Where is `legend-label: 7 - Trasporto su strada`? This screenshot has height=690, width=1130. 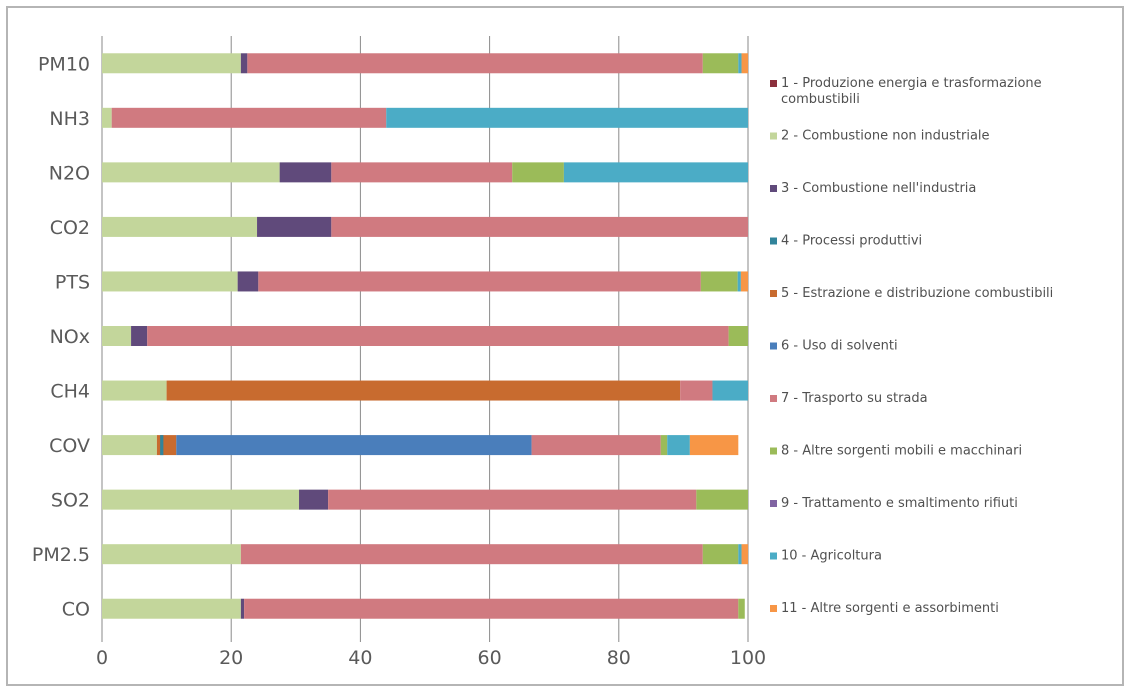
legend-label: 7 - Trasporto su strada is located at coordinates (854, 398).